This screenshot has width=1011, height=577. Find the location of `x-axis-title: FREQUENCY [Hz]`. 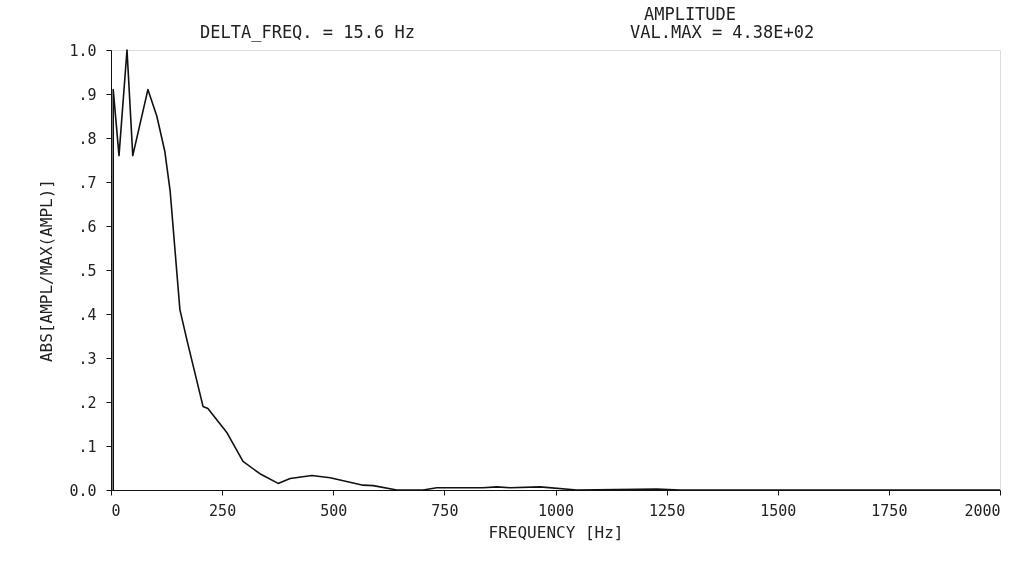

x-axis-title: FREQUENCY [Hz] is located at coordinates (556, 532).